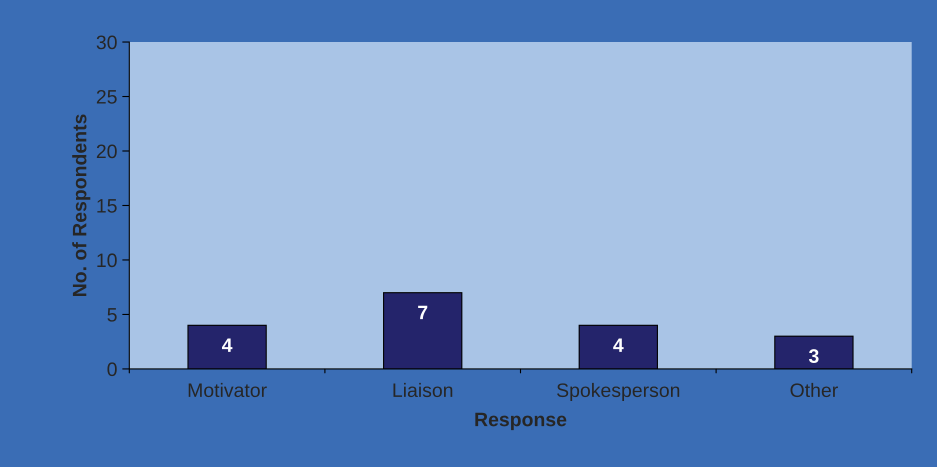  I want to click on x-tick-label: Motivator, so click(227, 390).